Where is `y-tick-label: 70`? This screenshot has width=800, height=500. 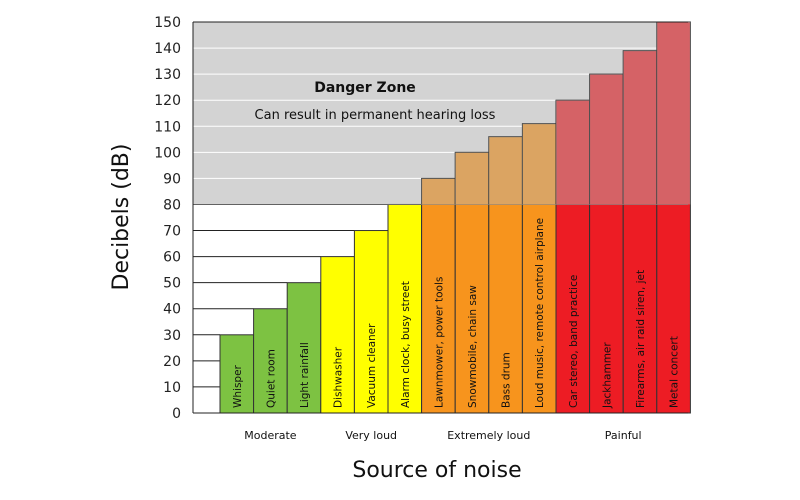 y-tick-label: 70 is located at coordinates (172, 232).